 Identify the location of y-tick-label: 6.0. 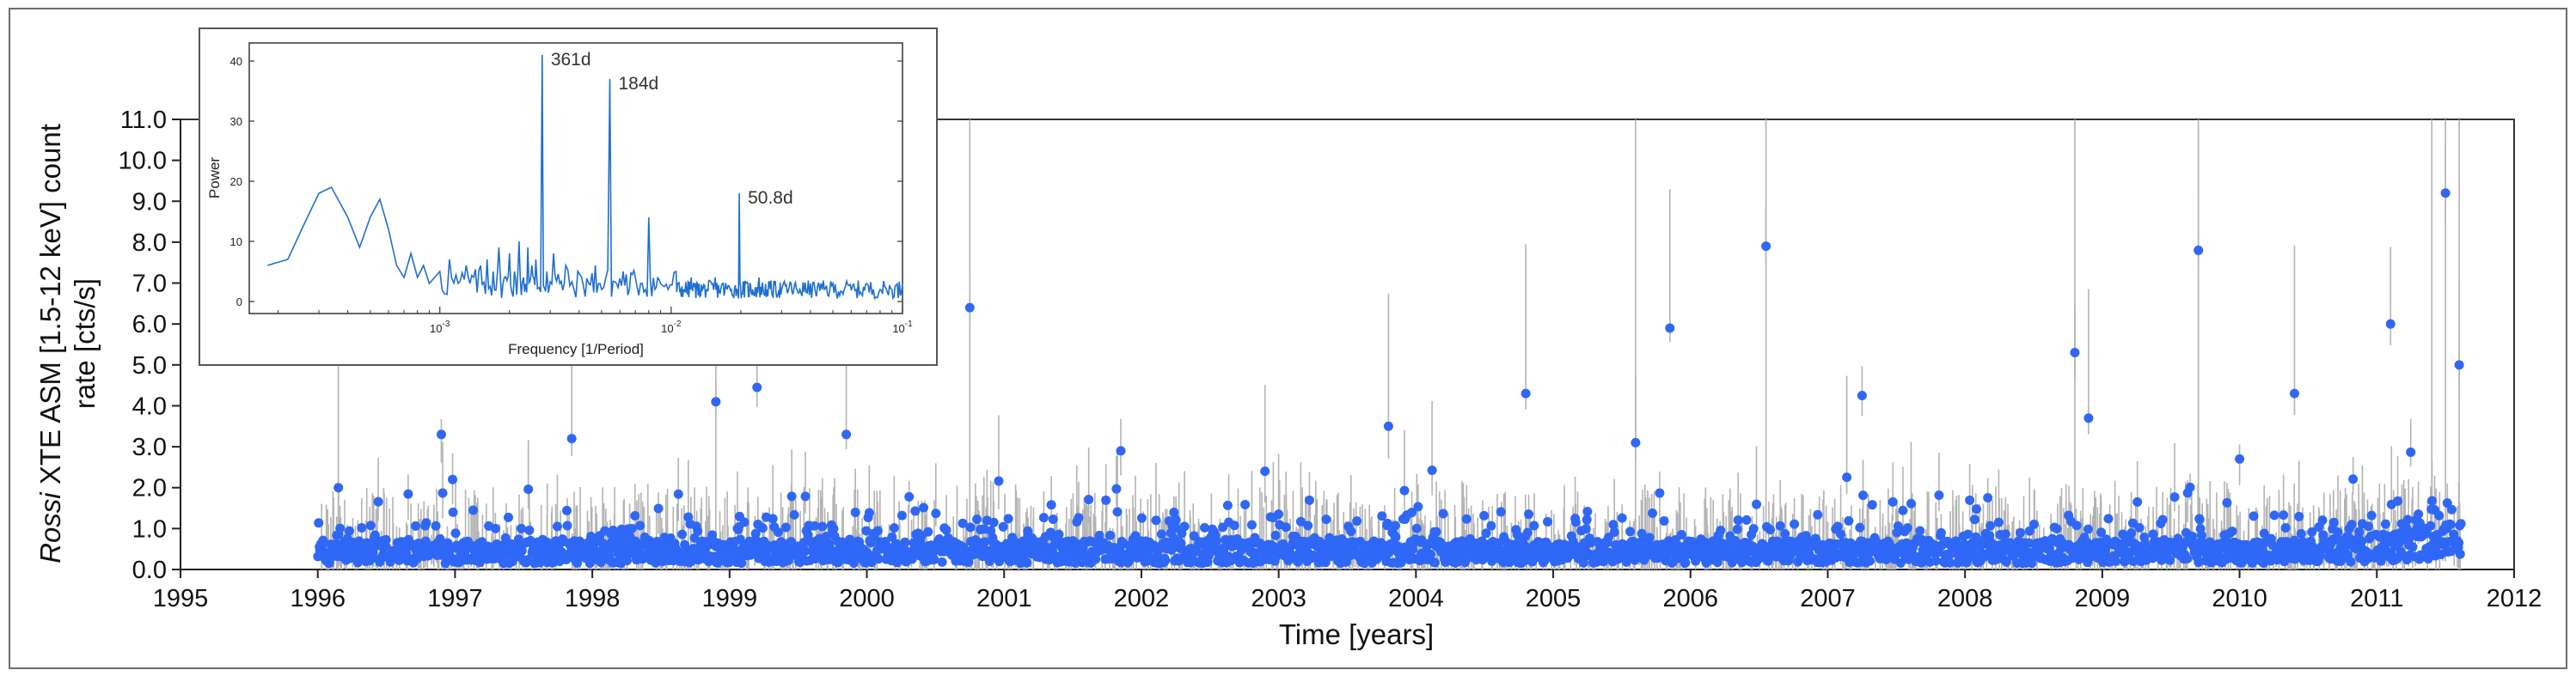
(149, 324).